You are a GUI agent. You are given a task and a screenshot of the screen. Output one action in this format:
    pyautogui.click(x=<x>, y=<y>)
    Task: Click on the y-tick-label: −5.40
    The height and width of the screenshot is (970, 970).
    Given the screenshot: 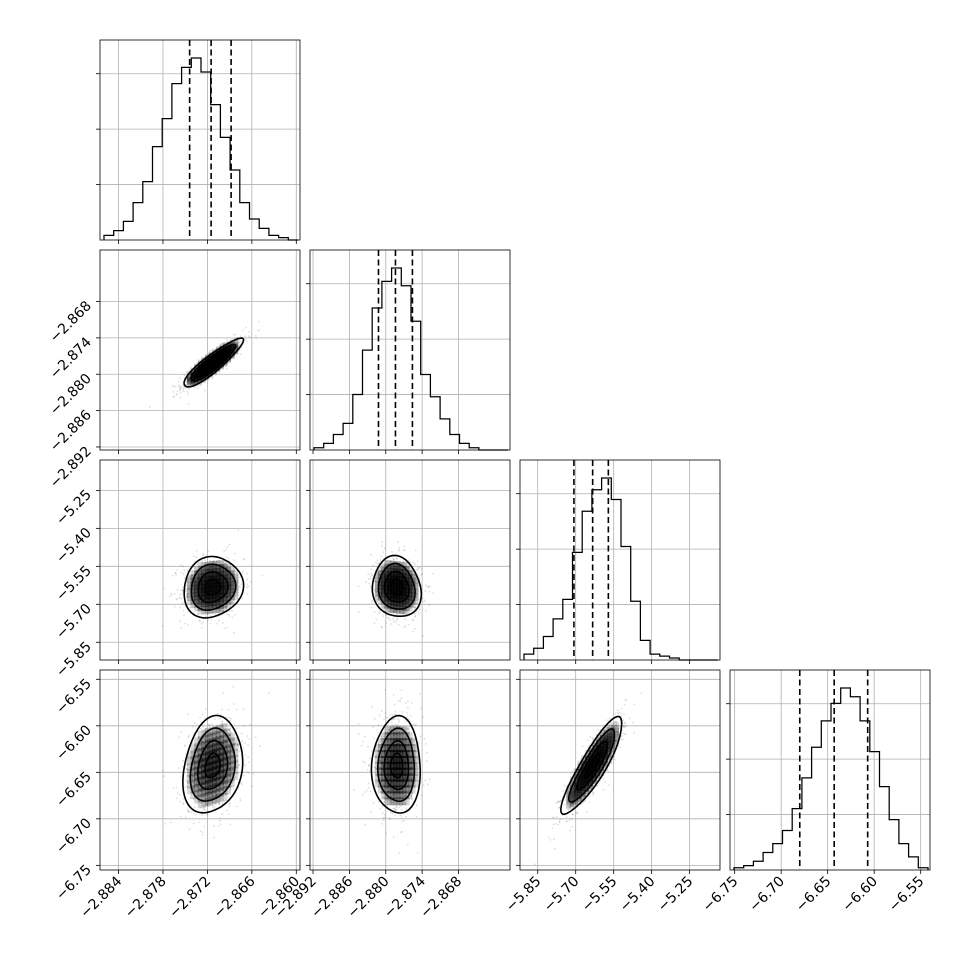 What is the action you would take?
    pyautogui.click(x=74, y=546)
    